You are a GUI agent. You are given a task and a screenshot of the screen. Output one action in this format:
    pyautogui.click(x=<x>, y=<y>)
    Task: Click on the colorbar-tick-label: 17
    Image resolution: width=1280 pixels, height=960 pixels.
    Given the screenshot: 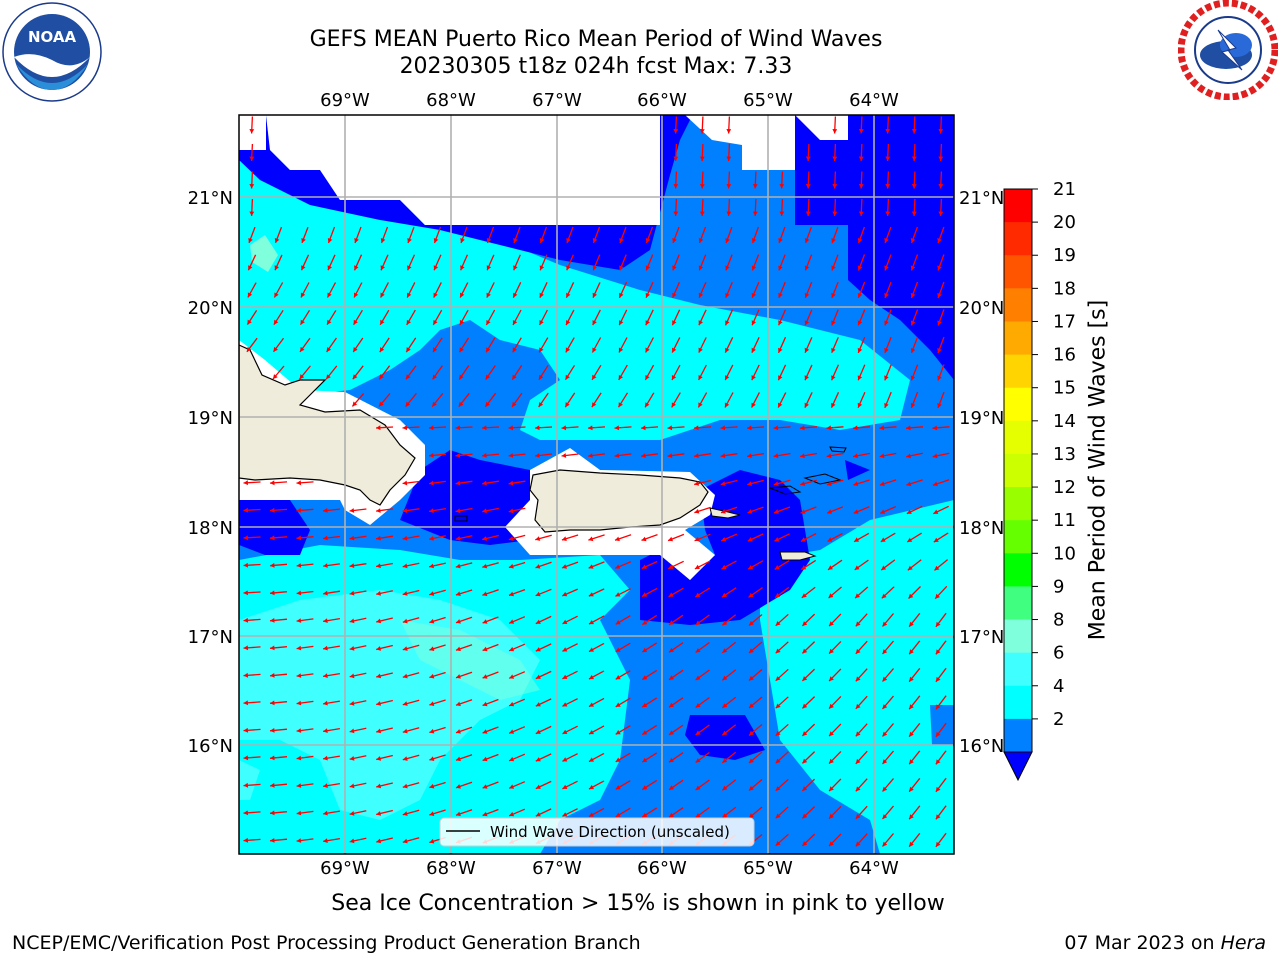 What is the action you would take?
    pyautogui.click(x=1064, y=321)
    